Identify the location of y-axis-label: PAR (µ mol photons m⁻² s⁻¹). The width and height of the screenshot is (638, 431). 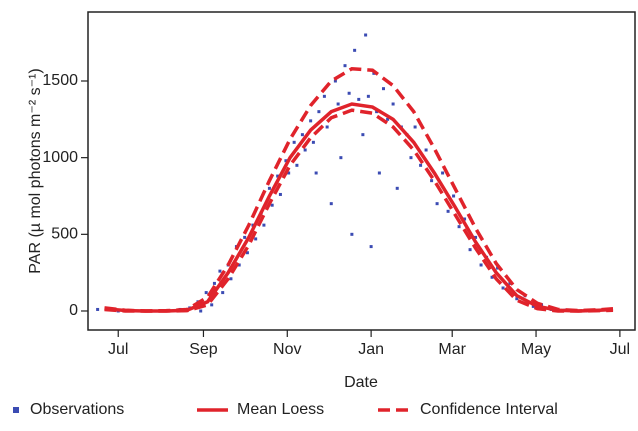
(35, 170).